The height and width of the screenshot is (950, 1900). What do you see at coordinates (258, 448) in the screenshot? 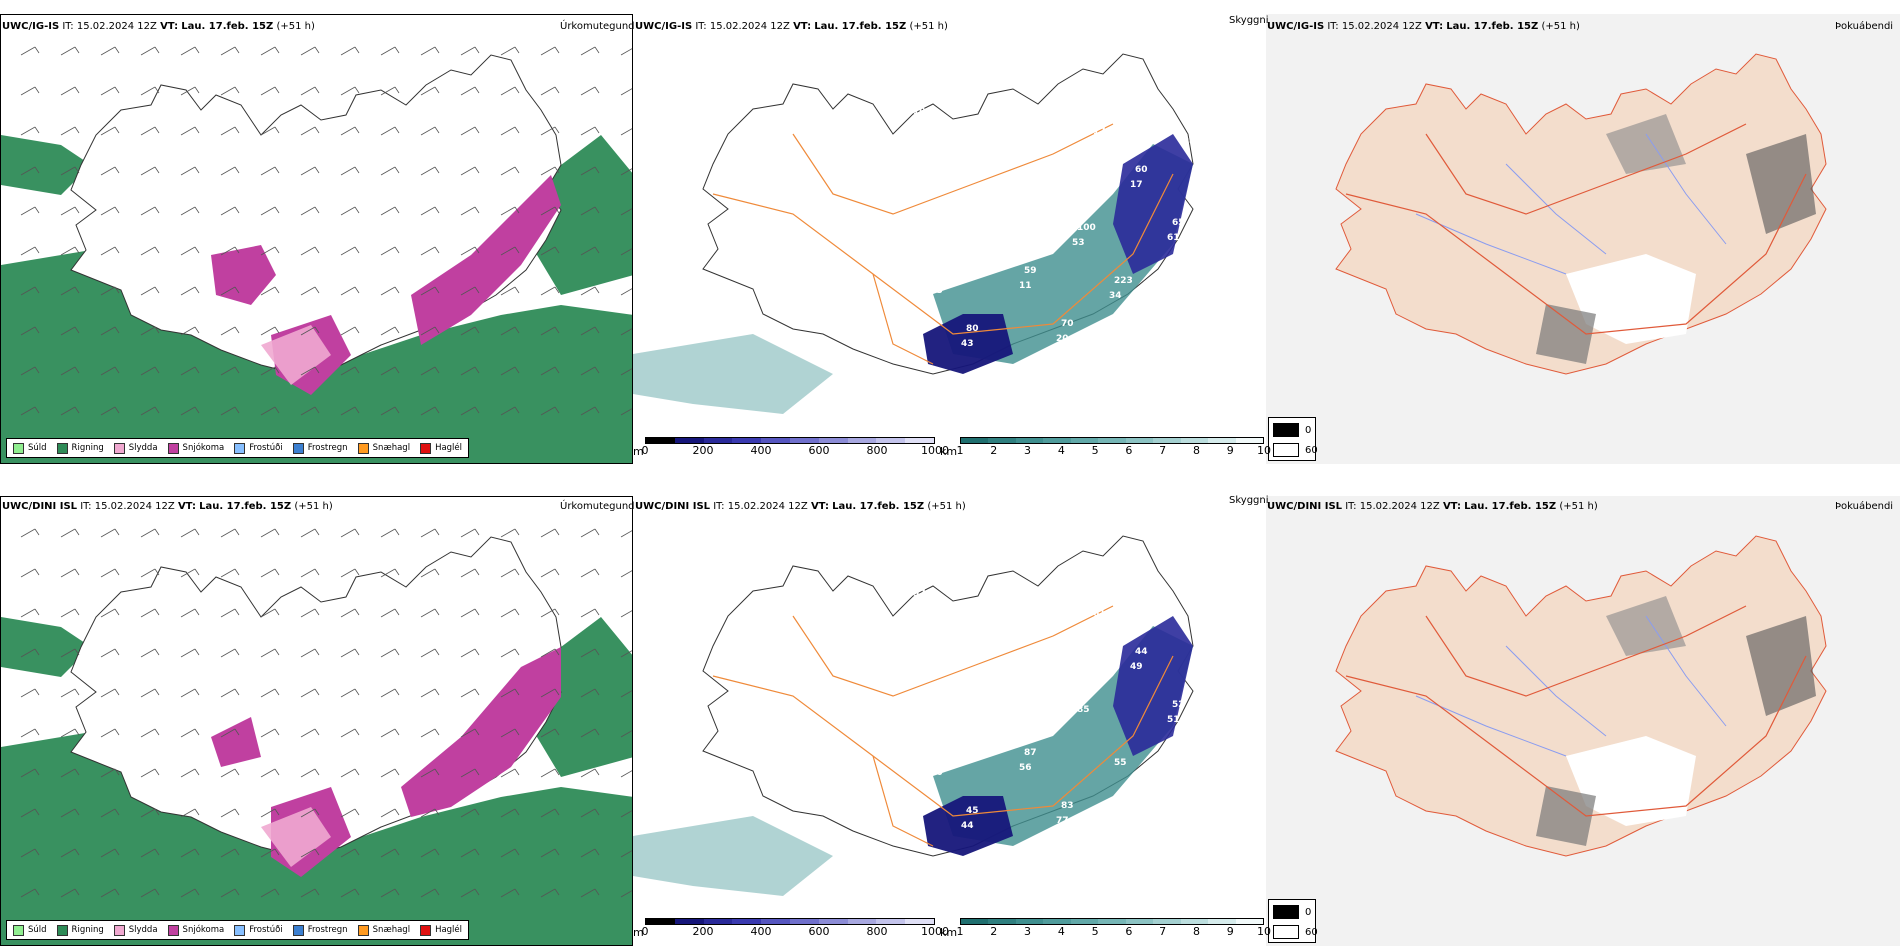
I see `legend-item: Frostúði` at bounding box center [258, 448].